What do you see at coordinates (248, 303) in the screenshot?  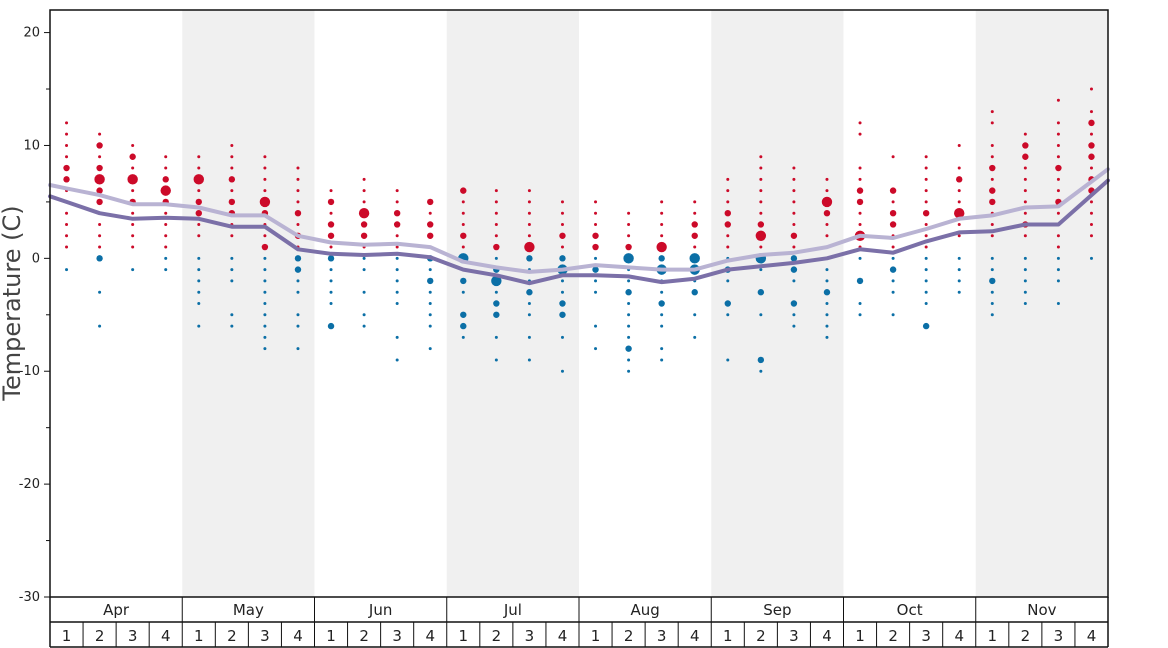 I see `month-shade-may` at bounding box center [248, 303].